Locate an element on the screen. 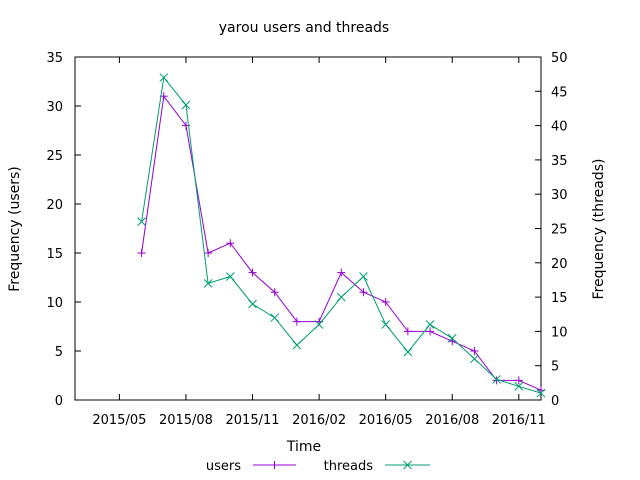 Image resolution: width=640 pixels, height=480 pixels. y2-tick-label: 15 is located at coordinates (559, 298).